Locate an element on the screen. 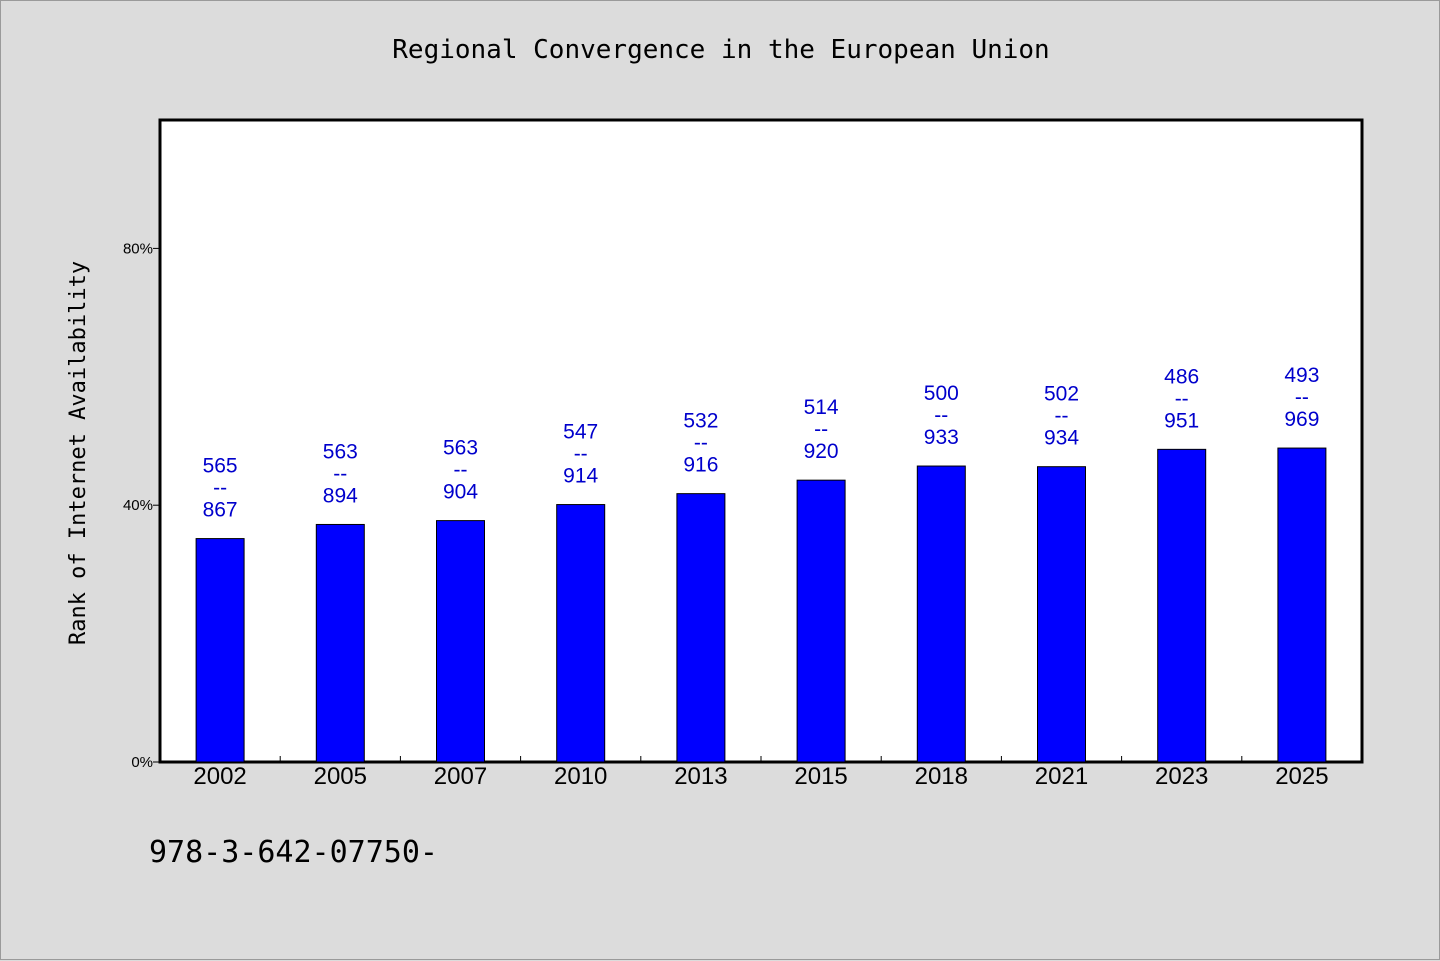 This screenshot has width=1440, height=961. data-label-top-2005: 563 is located at coordinates (340, 451).